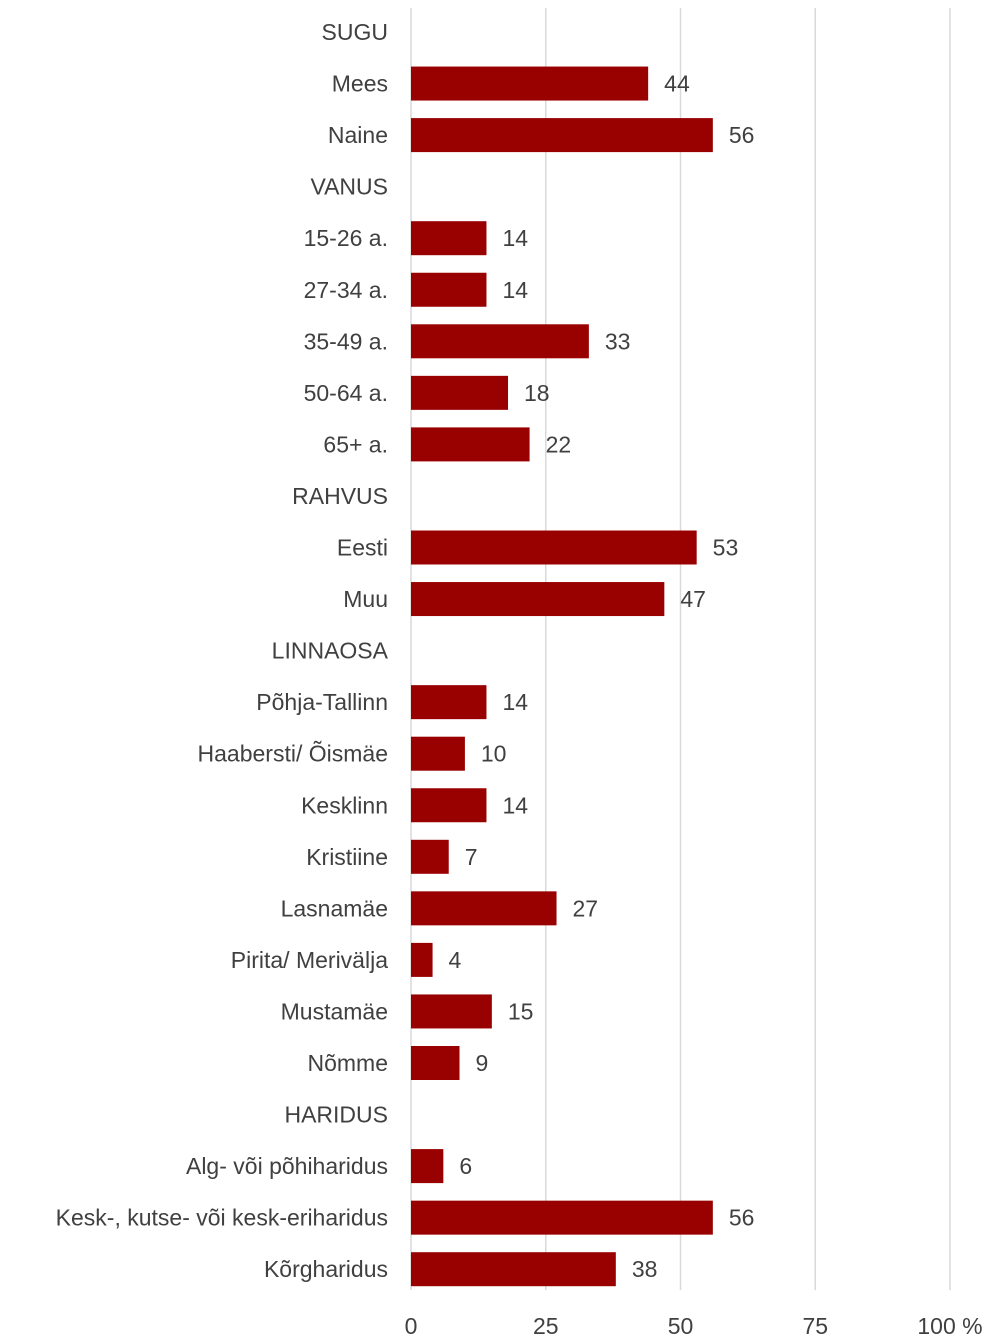 The width and height of the screenshot is (1008, 1337). What do you see at coordinates (455, 960) in the screenshot?
I see `data-label: 4` at bounding box center [455, 960].